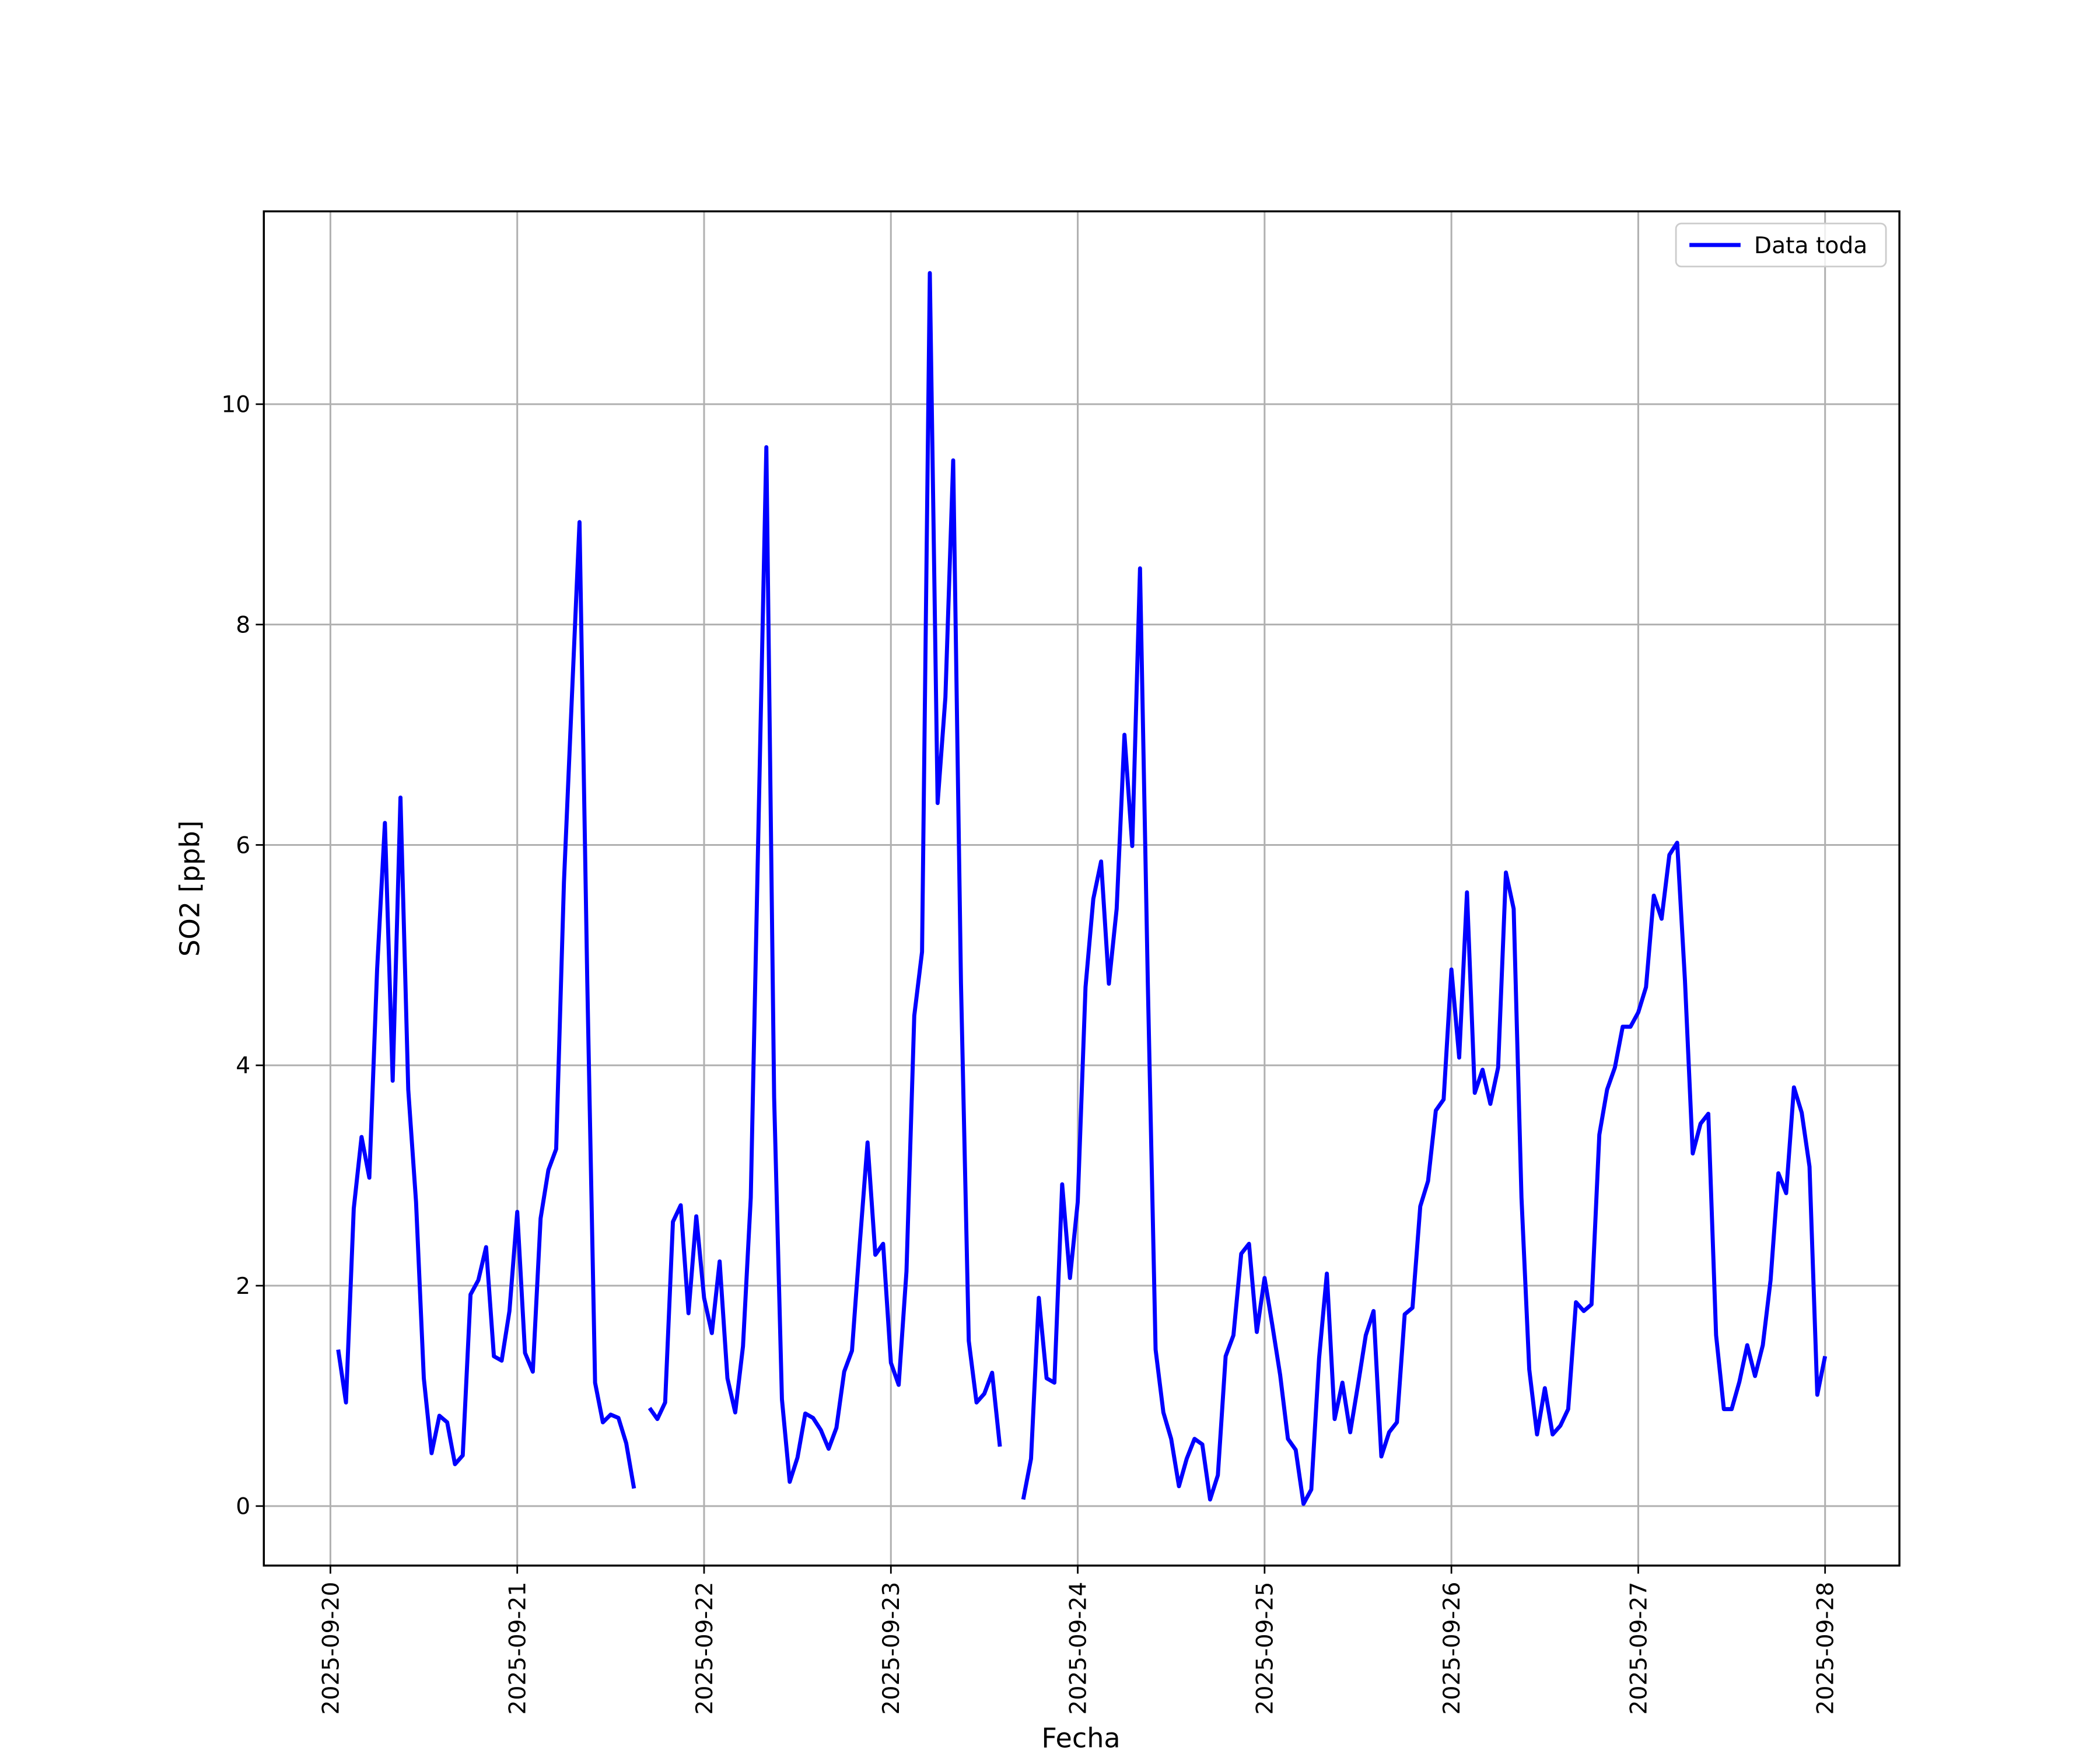  What do you see at coordinates (243, 1066) in the screenshot?
I see `y-tick-label: 4` at bounding box center [243, 1066].